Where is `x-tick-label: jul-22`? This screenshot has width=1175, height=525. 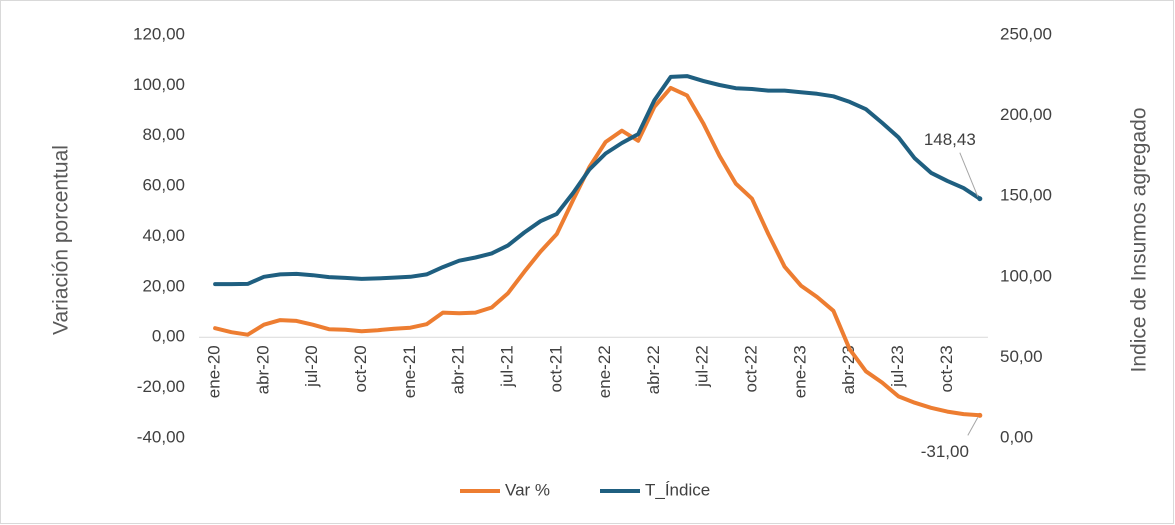 x-tick-label: jul-22 is located at coordinates (702, 366).